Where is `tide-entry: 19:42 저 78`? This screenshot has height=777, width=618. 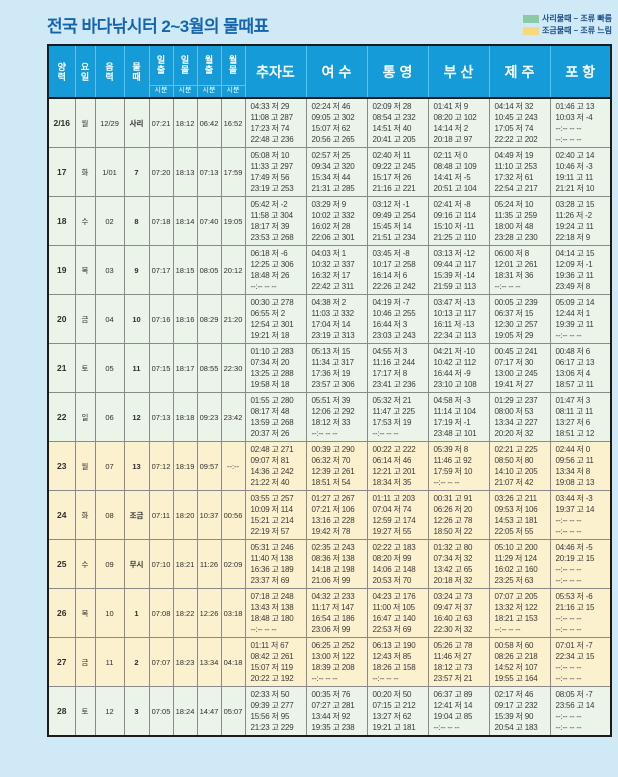
tide-entry: 19:42 저 78 is located at coordinates (331, 531).